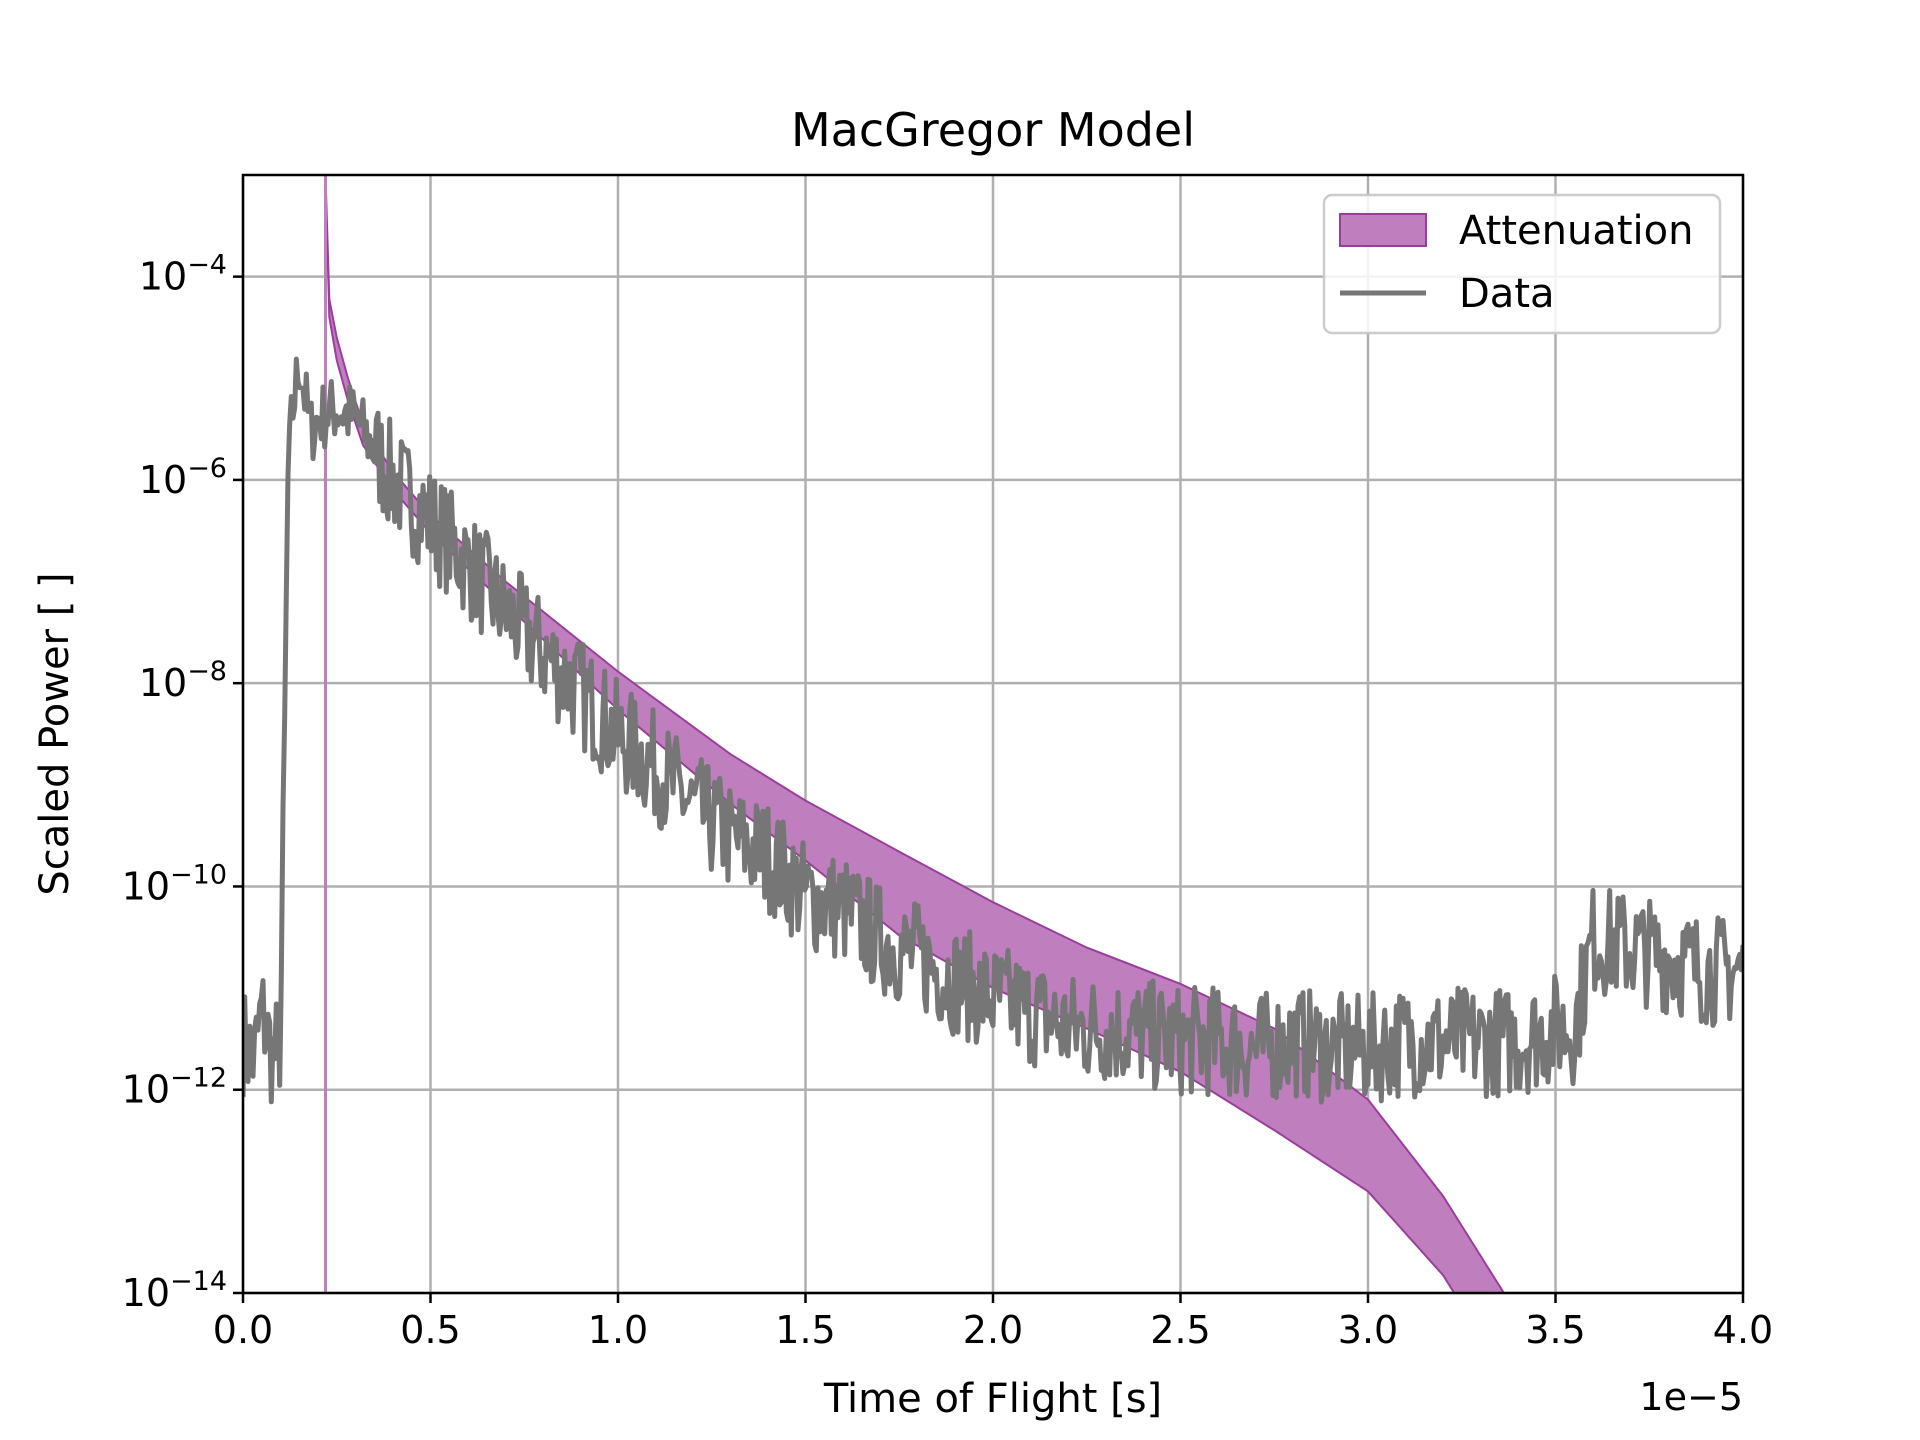 Image resolution: width=1920 pixels, height=1440 pixels. Describe the element at coordinates (1576, 231) in the screenshot. I see `legend-label-attenuation: Attenuation` at that location.